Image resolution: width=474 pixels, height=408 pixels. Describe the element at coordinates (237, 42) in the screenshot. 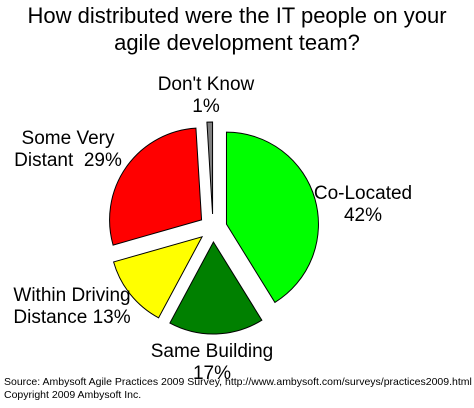

I see `chart-title-line-2: agile development team?` at that location.